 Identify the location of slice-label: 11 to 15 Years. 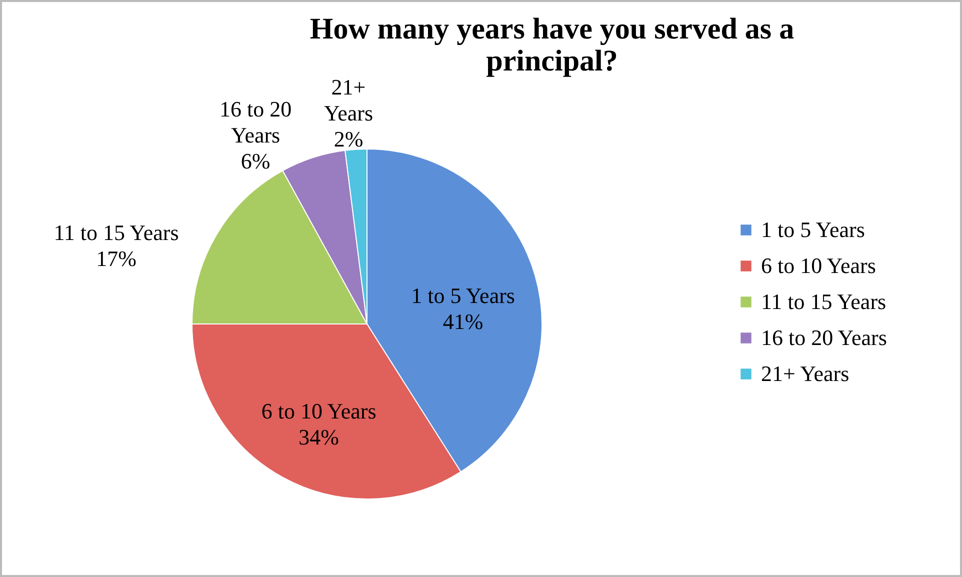
(116, 233).